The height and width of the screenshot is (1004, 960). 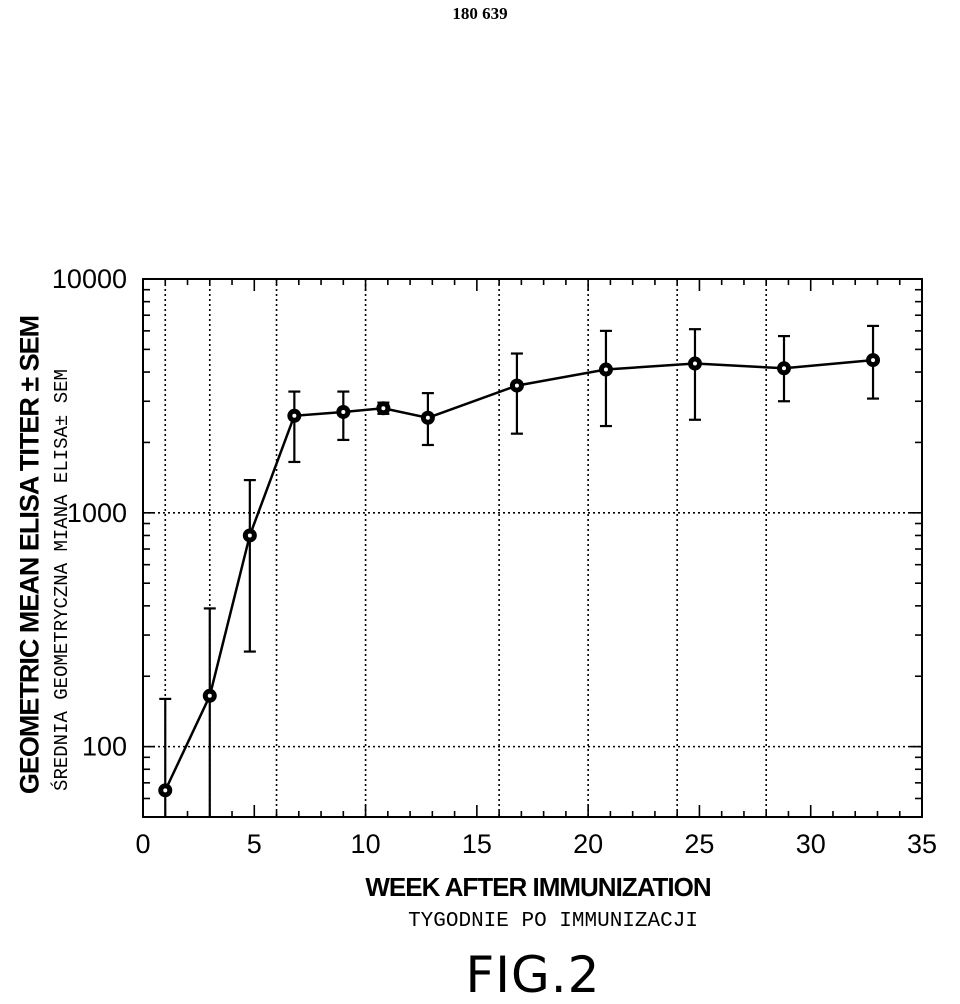 I want to click on y-tick-label: 100, so click(x=104, y=747).